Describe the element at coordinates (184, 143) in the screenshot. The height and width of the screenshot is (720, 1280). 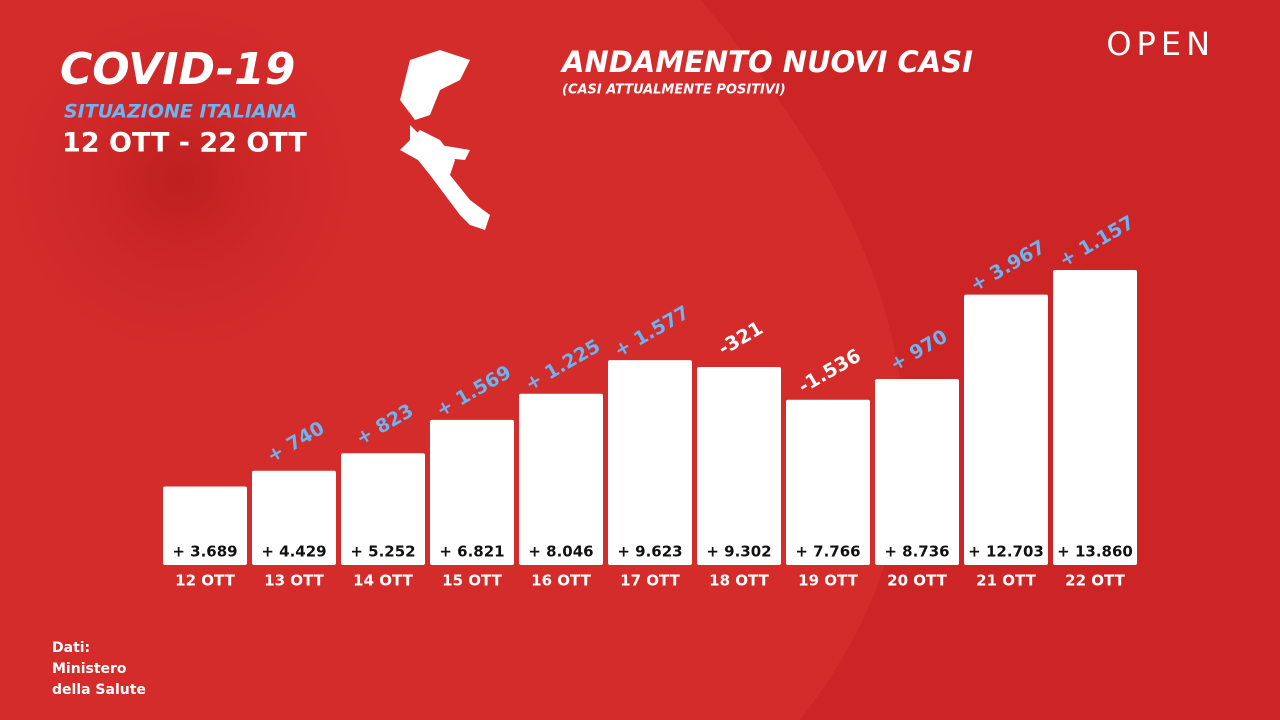
I see `header-period: 12 OTT - 22 OTT` at that location.